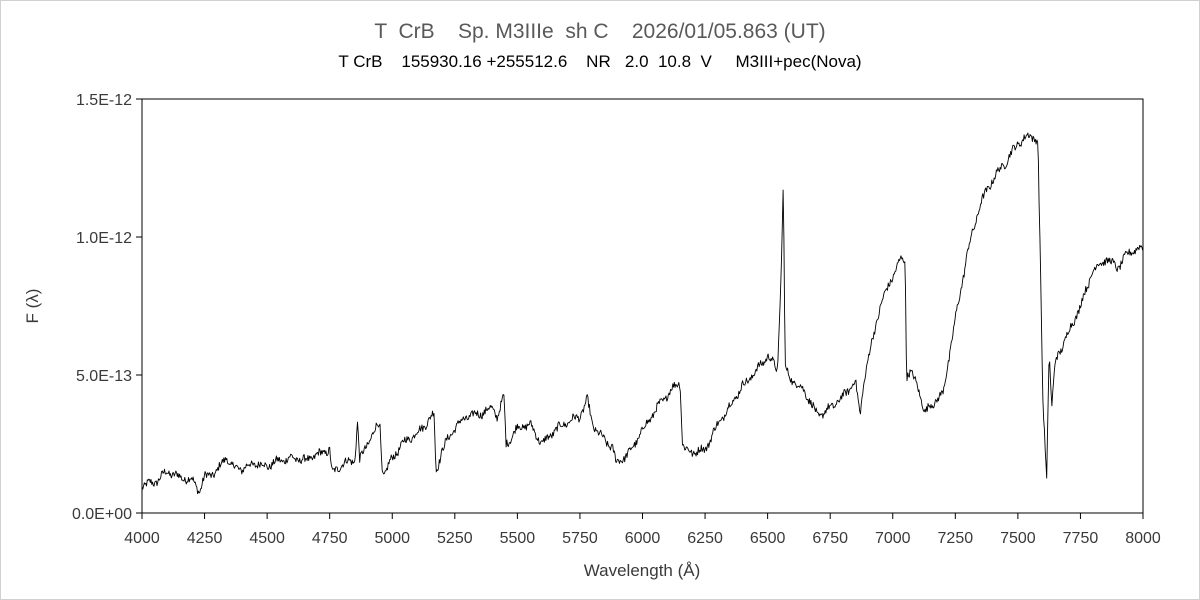 Image resolution: width=1200 pixels, height=600 pixels. What do you see at coordinates (142, 538) in the screenshot?
I see `x-tick-label: 4000` at bounding box center [142, 538].